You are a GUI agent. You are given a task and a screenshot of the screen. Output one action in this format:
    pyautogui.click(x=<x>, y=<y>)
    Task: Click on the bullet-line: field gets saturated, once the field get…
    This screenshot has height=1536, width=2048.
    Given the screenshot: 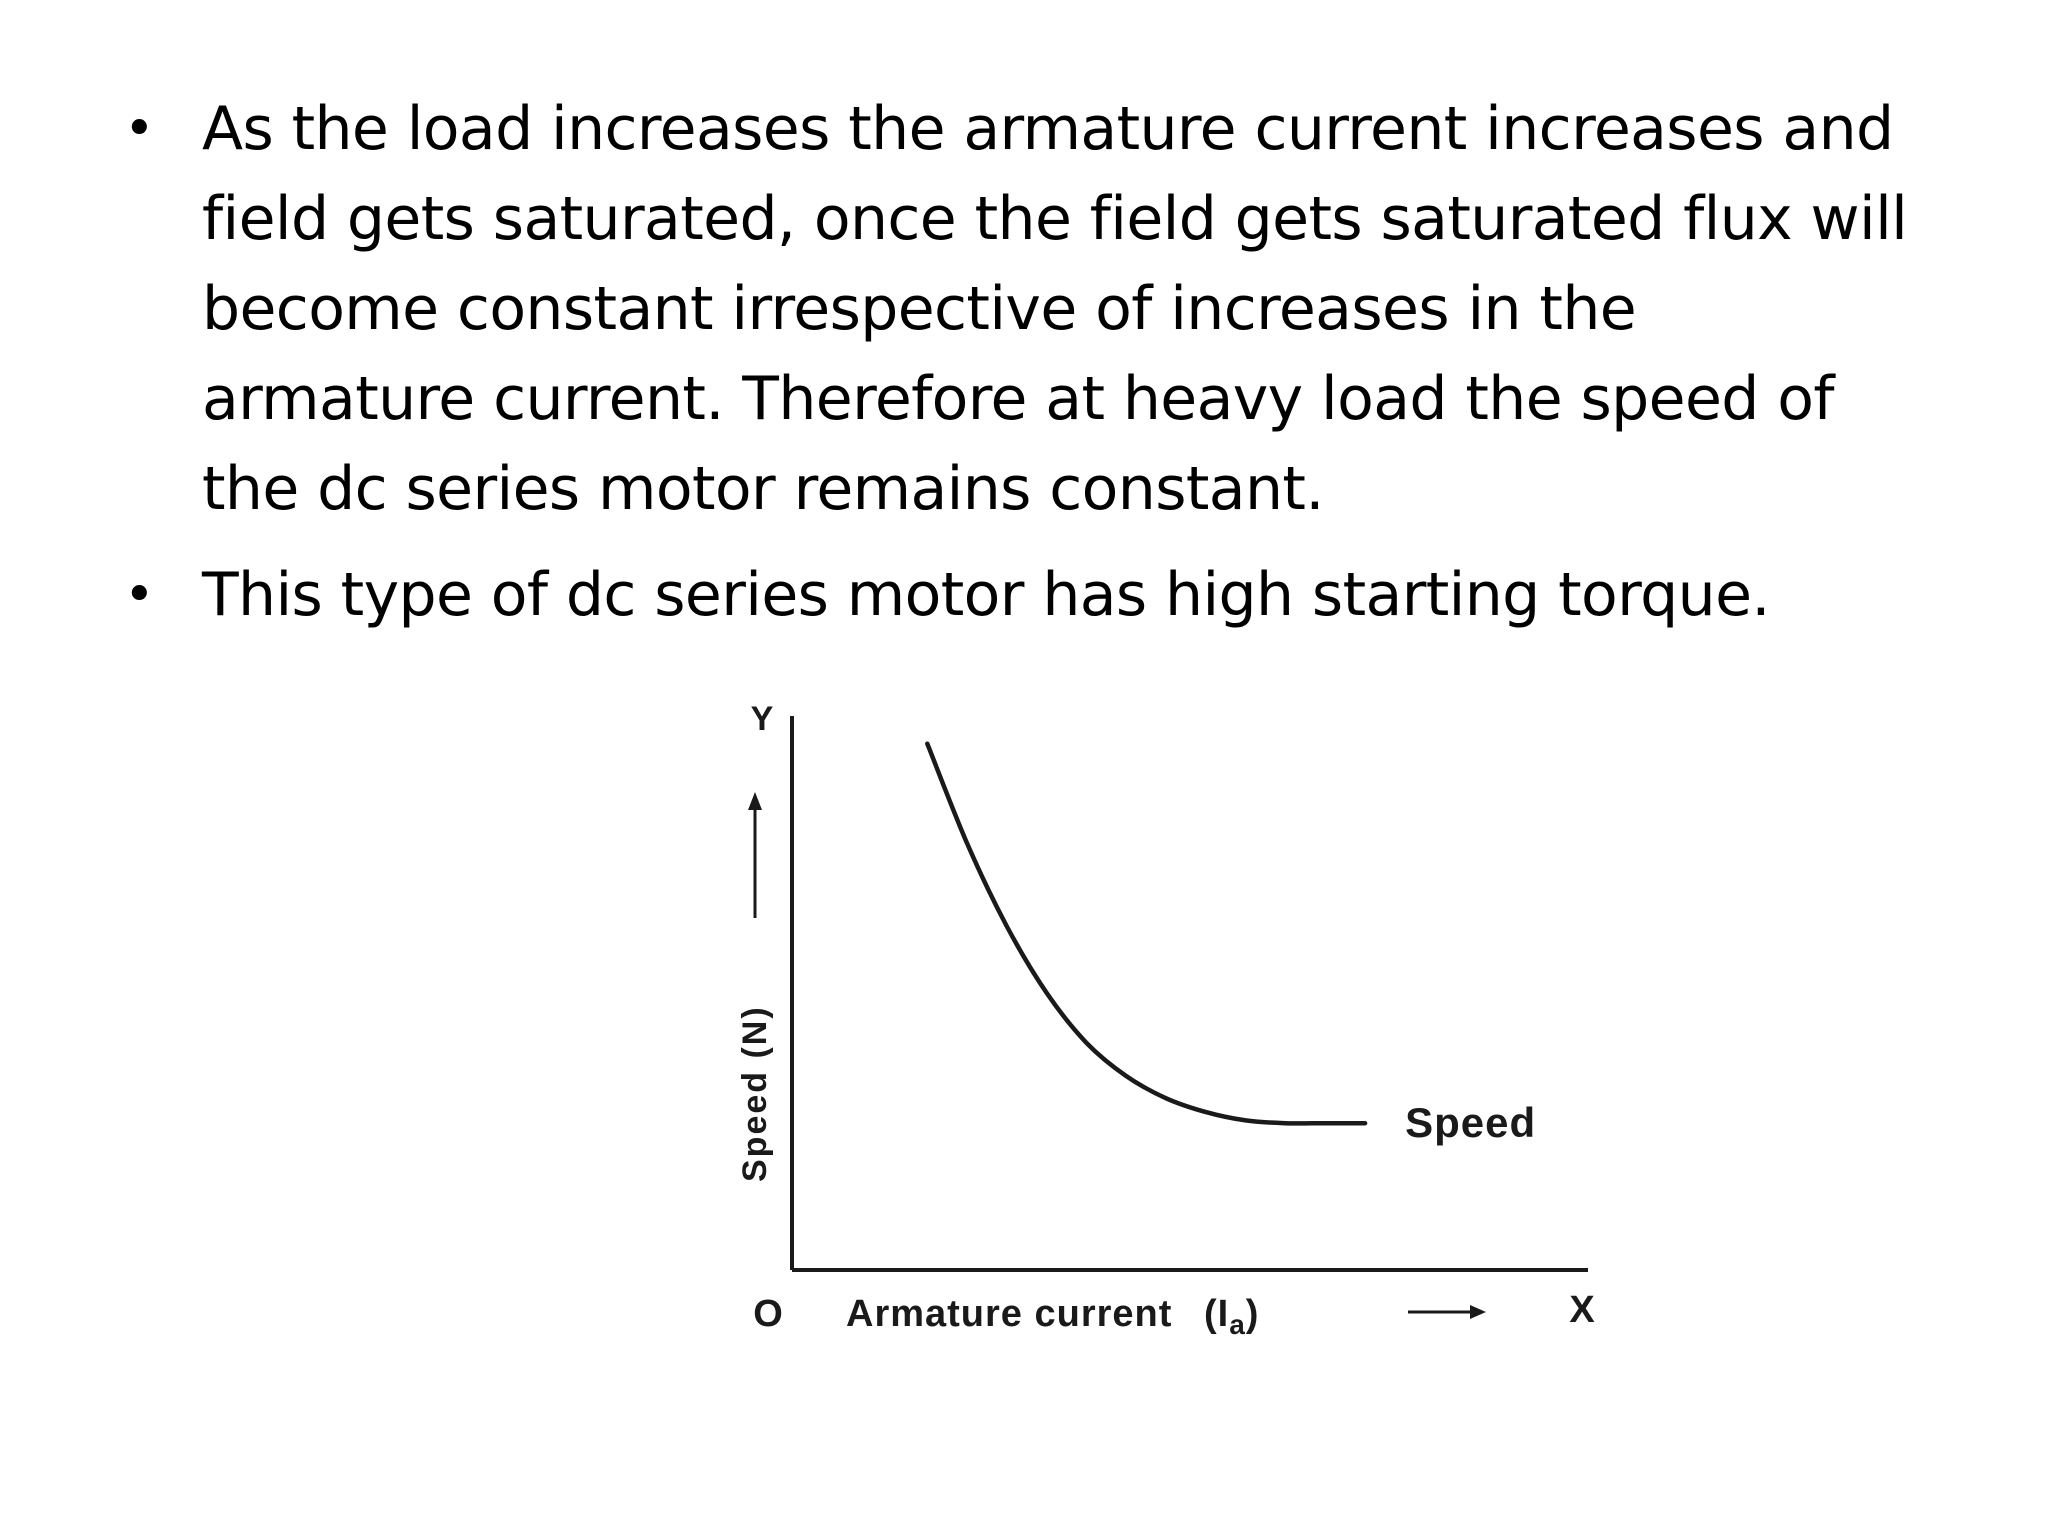 What is the action you would take?
    pyautogui.click(x=1055, y=219)
    